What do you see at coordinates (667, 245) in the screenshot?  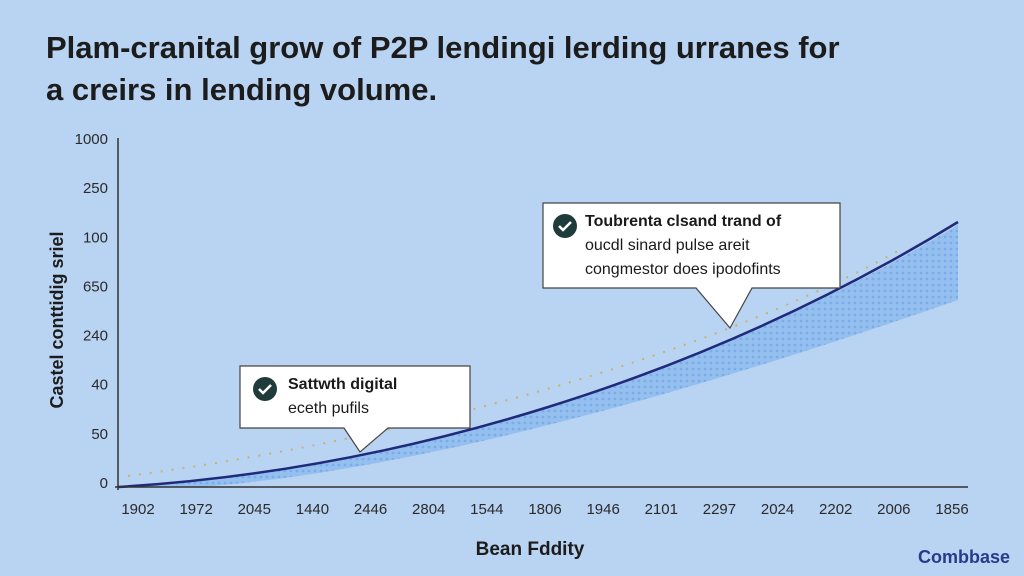 I see `callout-text: oucdl sinard pulse areit` at bounding box center [667, 245].